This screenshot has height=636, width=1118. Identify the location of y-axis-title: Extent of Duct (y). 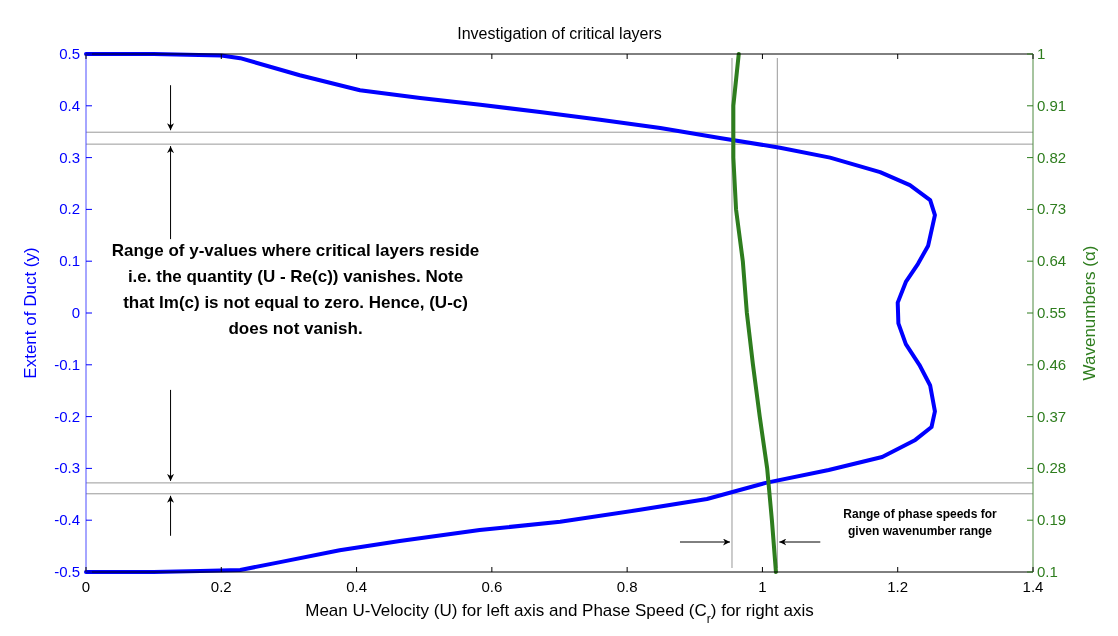
(30, 313).